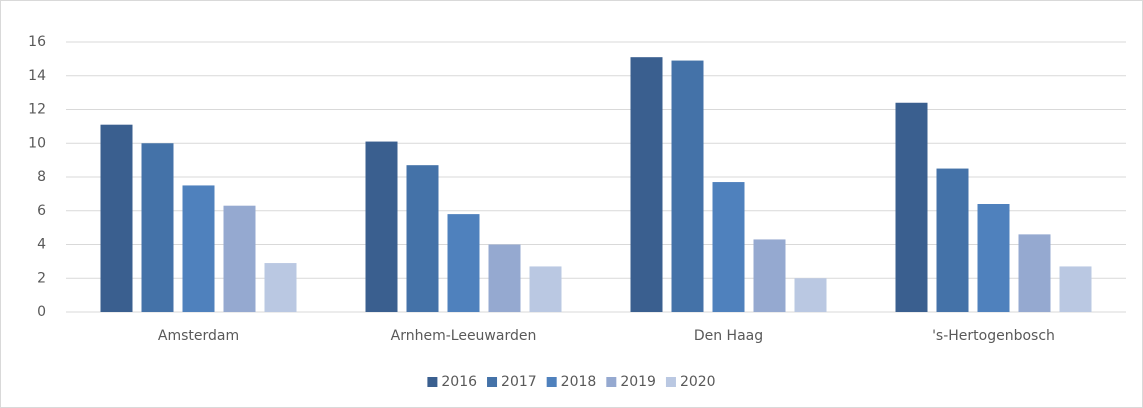 The image size is (1143, 408). Describe the element at coordinates (41, 312) in the screenshot. I see `y-tick-label: 0` at that location.